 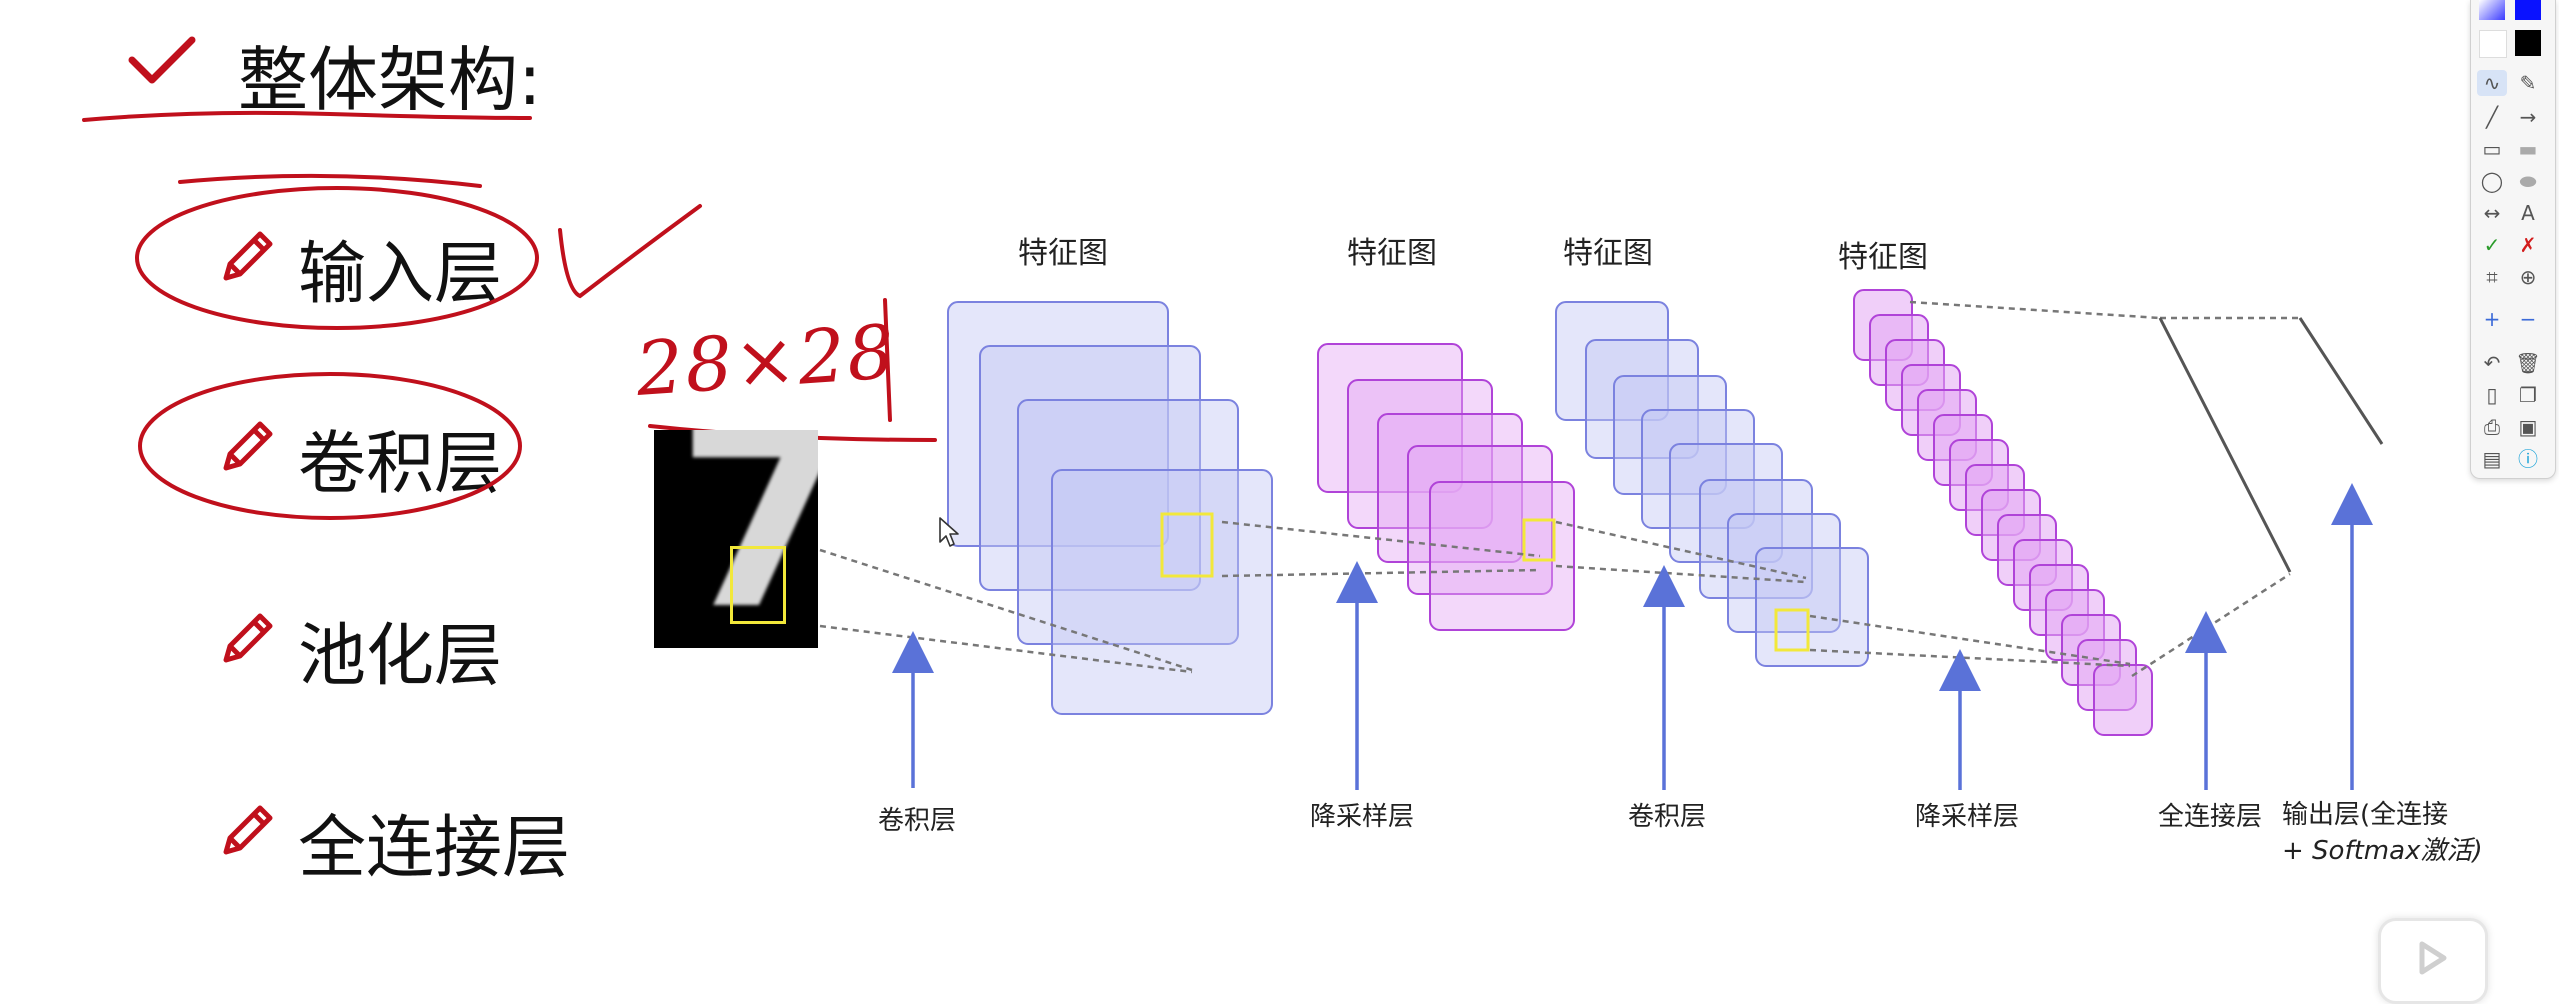 I want to click on ellipse-tool-icon: ◯, so click(x=2492, y=181).